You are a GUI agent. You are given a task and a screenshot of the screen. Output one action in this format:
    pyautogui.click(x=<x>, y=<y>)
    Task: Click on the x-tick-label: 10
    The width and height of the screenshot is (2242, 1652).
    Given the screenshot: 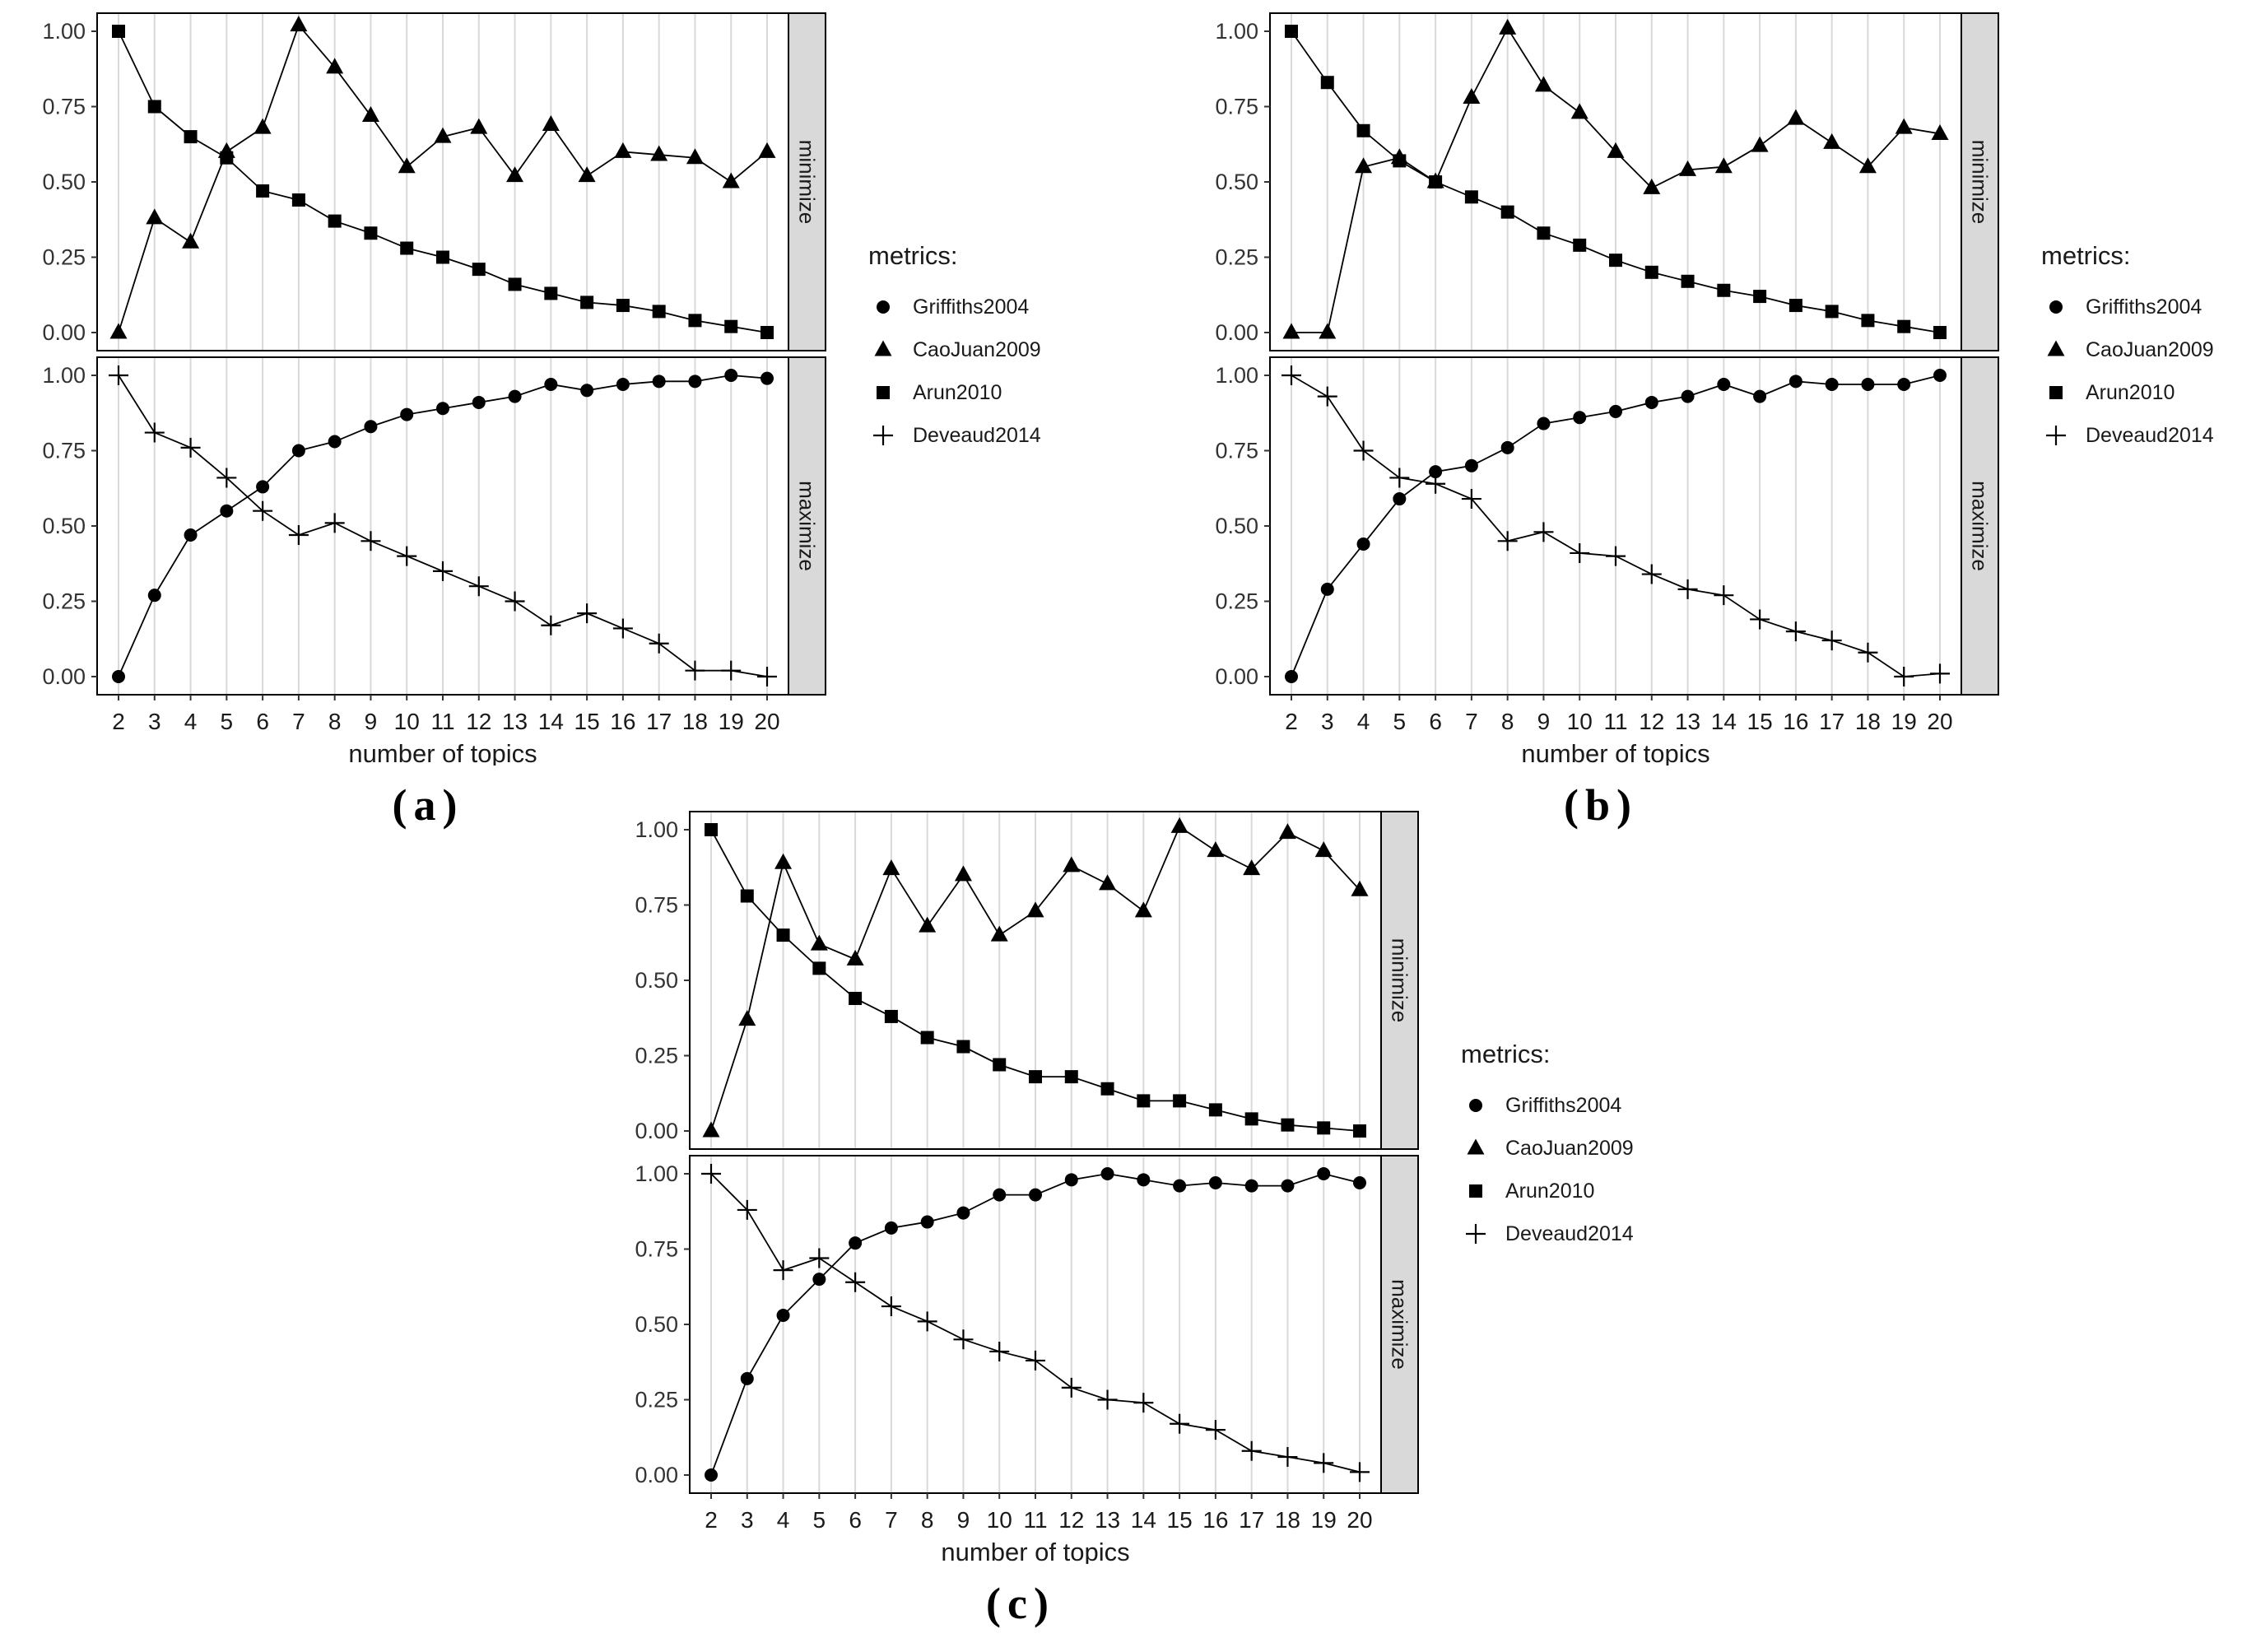 What is the action you would take?
    pyautogui.click(x=999, y=1520)
    